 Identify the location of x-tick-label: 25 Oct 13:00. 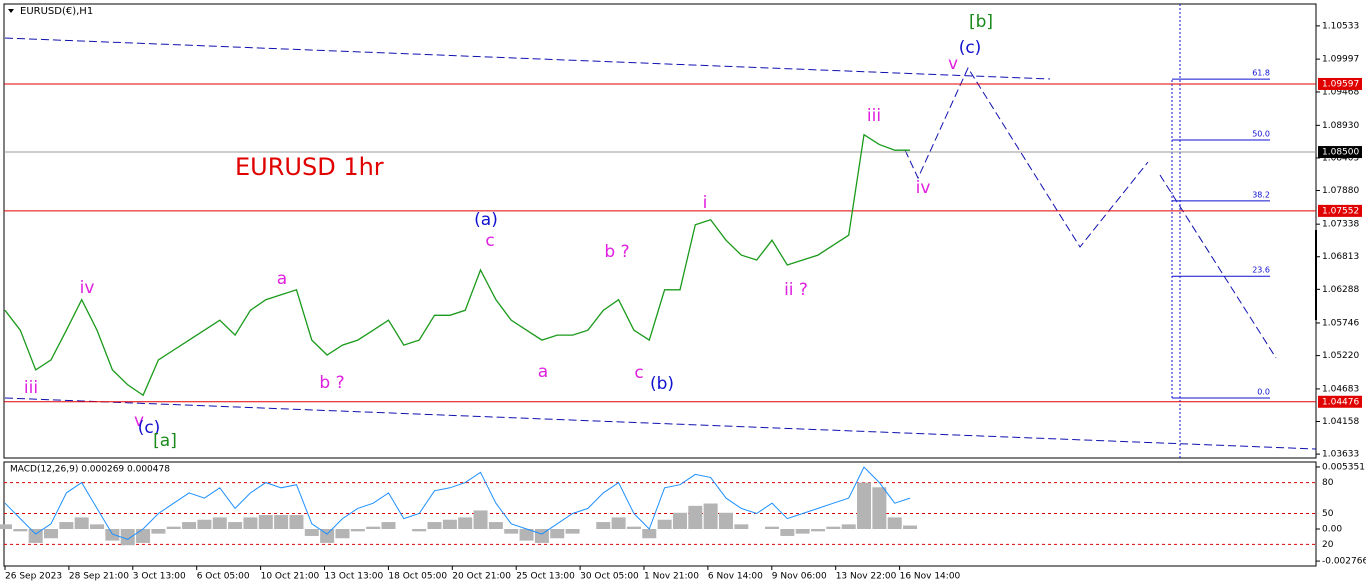
(545, 577).